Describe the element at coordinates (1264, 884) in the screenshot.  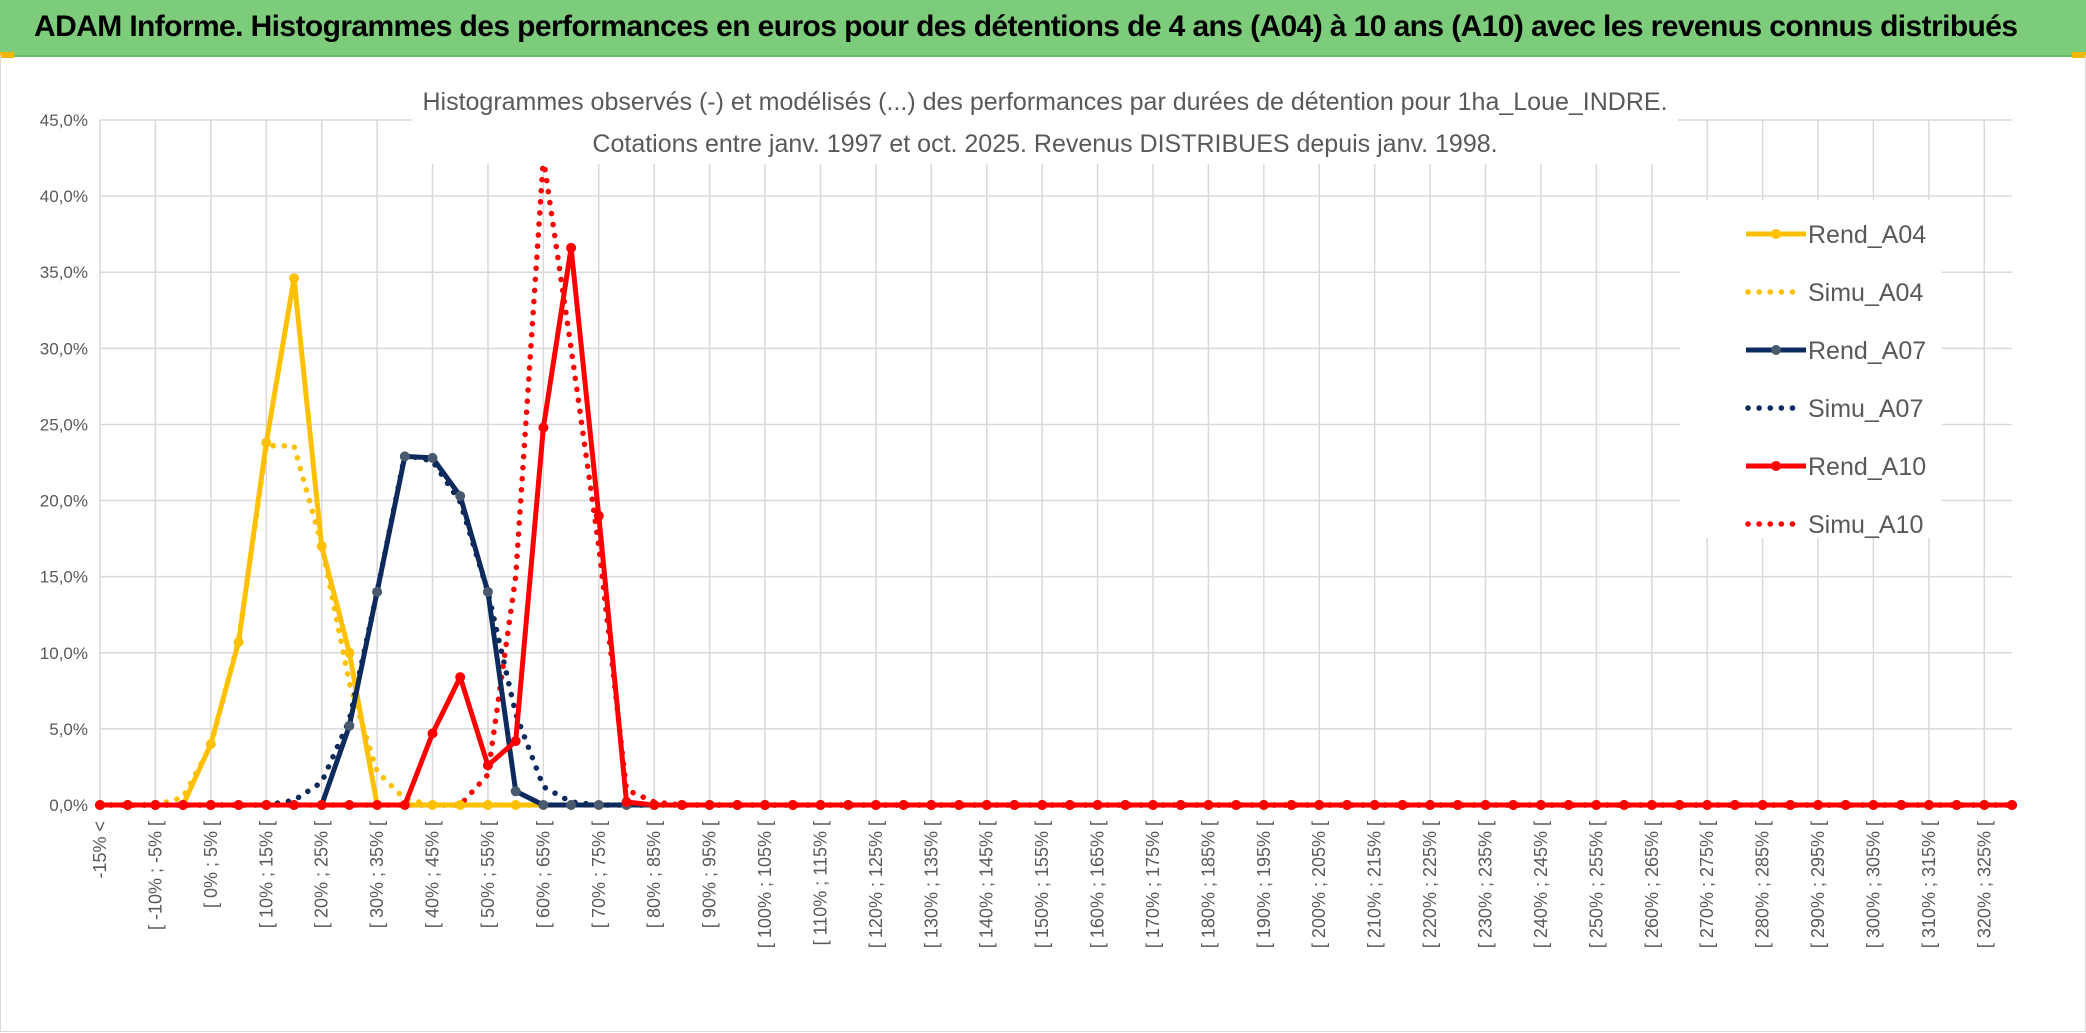
I see `x-tick-label: [ 190% ; 195% [` at that location.